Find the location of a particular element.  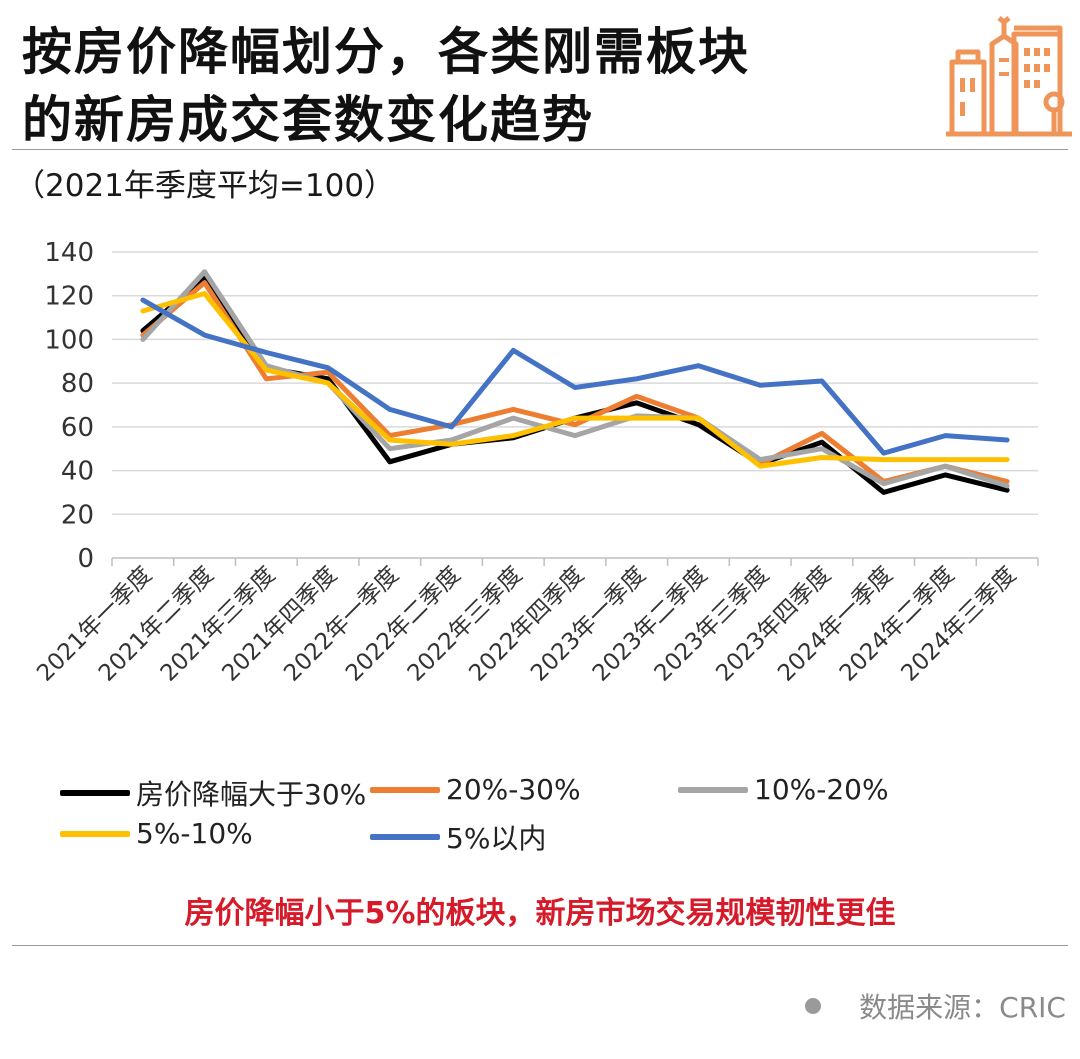

chart-subtitle: （2021年季度平均=100） is located at coordinates (205, 186).